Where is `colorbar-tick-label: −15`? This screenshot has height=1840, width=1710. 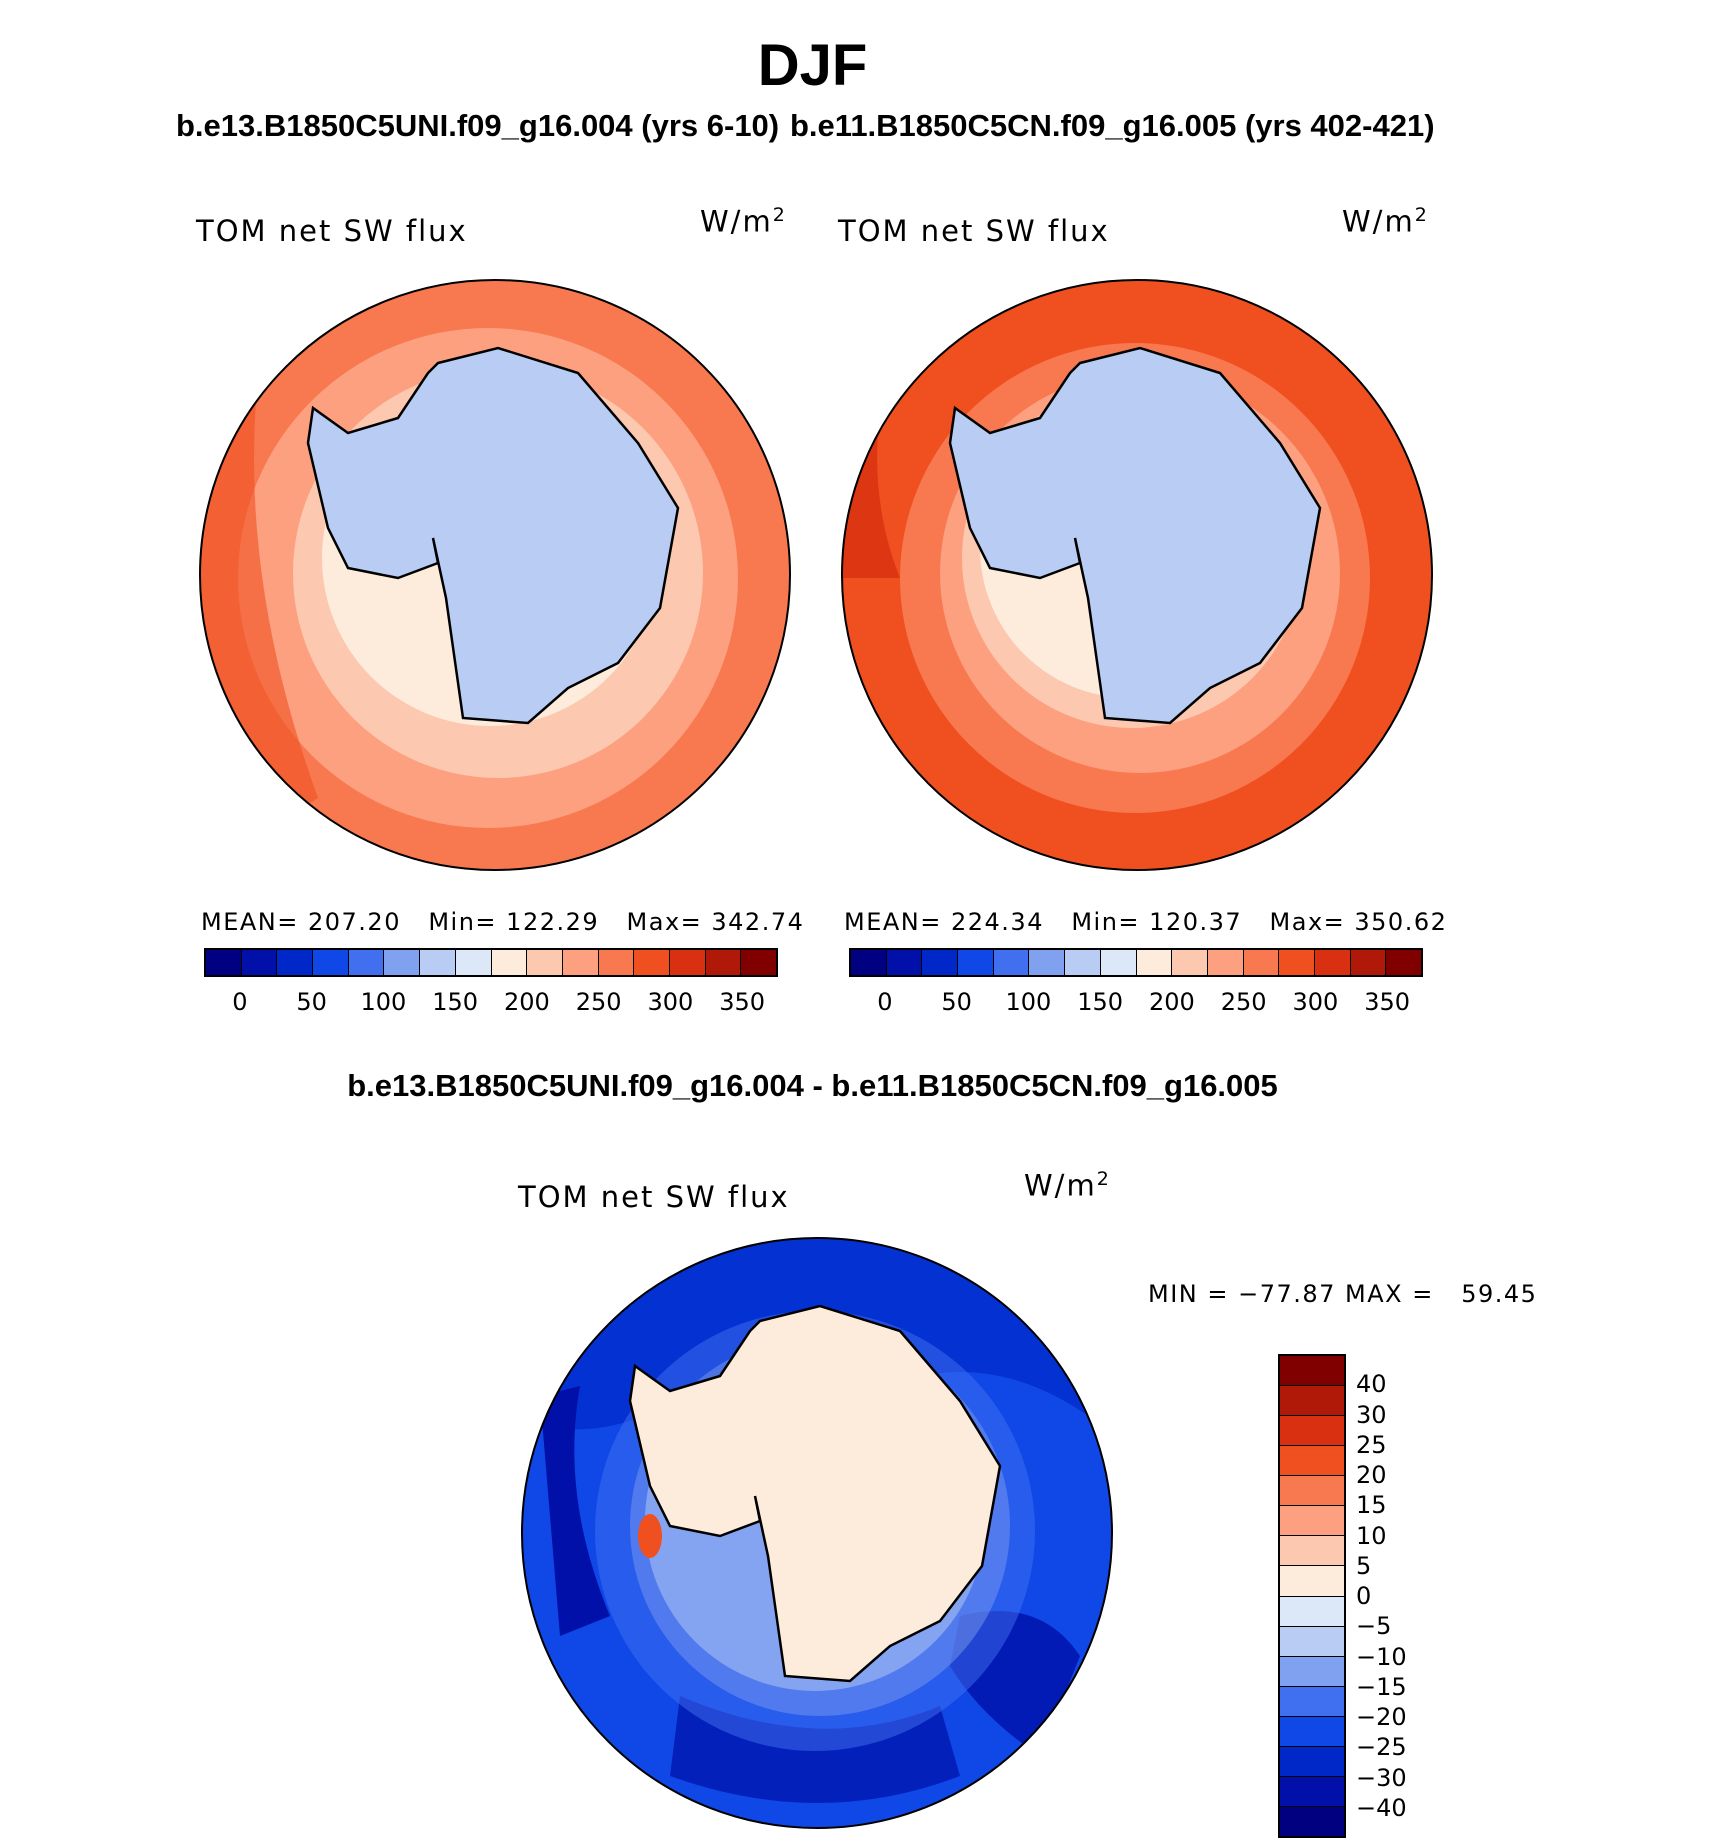
colorbar-tick-label: −15 is located at coordinates (1381, 1686).